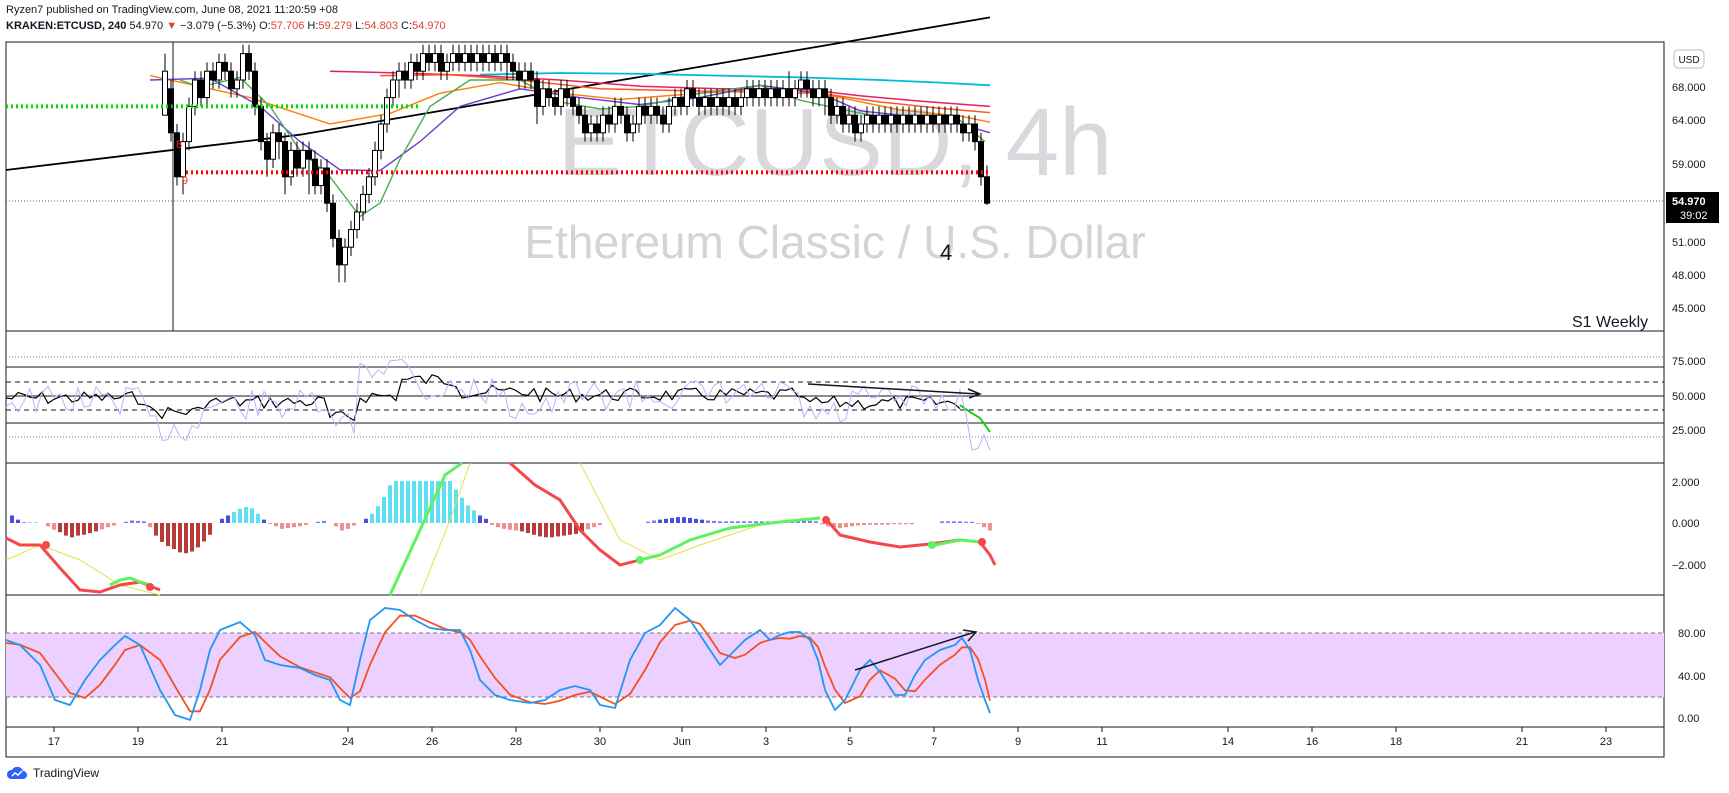 This screenshot has width=1729, height=793. What do you see at coordinates (1689, 566) in the screenshot?
I see `macd-tick-neg2: −2.000` at bounding box center [1689, 566].